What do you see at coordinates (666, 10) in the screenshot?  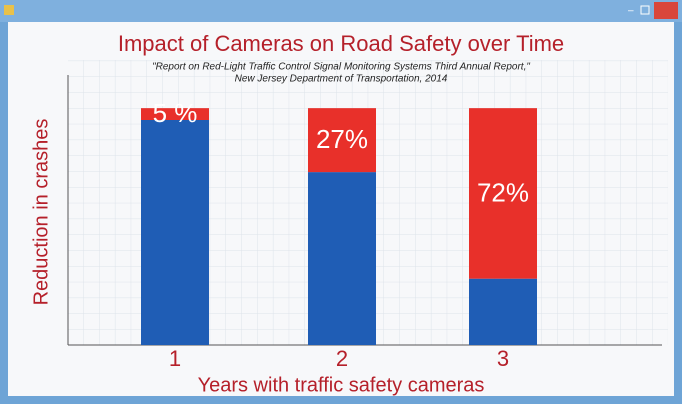 I see `close-button` at bounding box center [666, 10].